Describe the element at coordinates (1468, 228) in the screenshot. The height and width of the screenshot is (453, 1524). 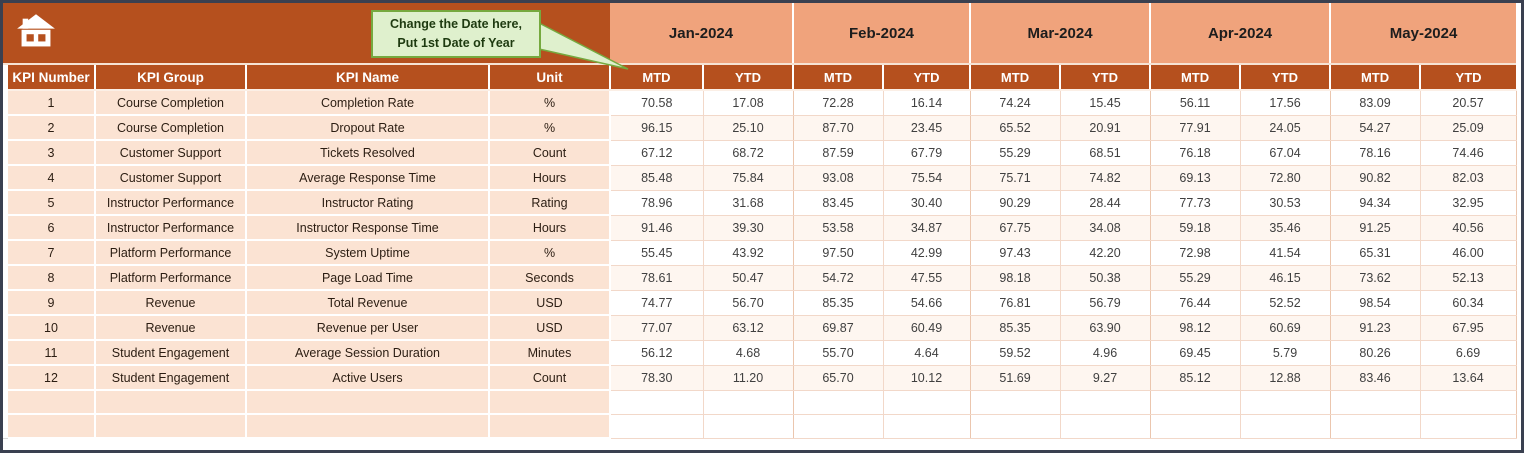
I see `kpi-value-cell: 40.56` at that location.